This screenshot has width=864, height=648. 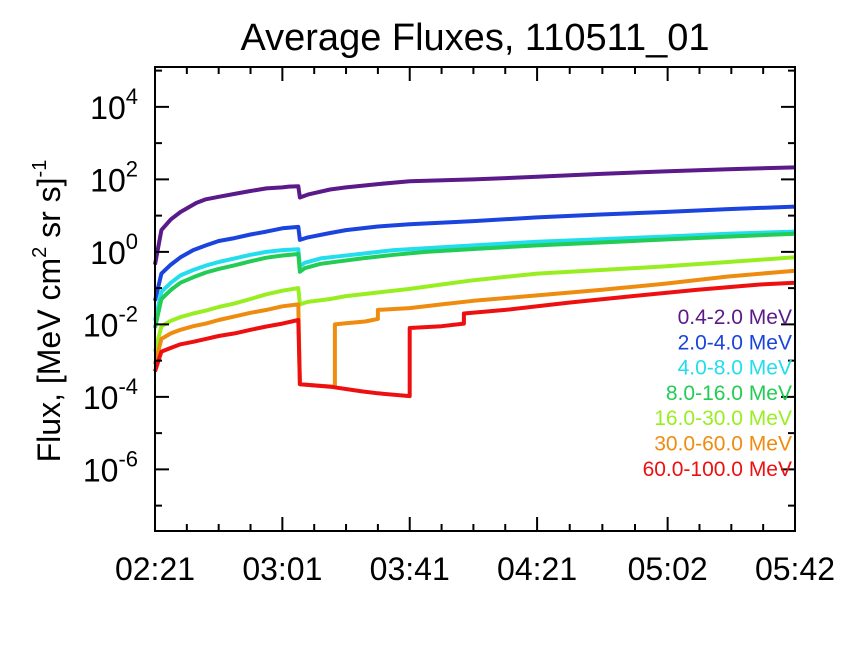 What do you see at coordinates (282, 569) in the screenshot?
I see `x-tick-label: 03:01` at bounding box center [282, 569].